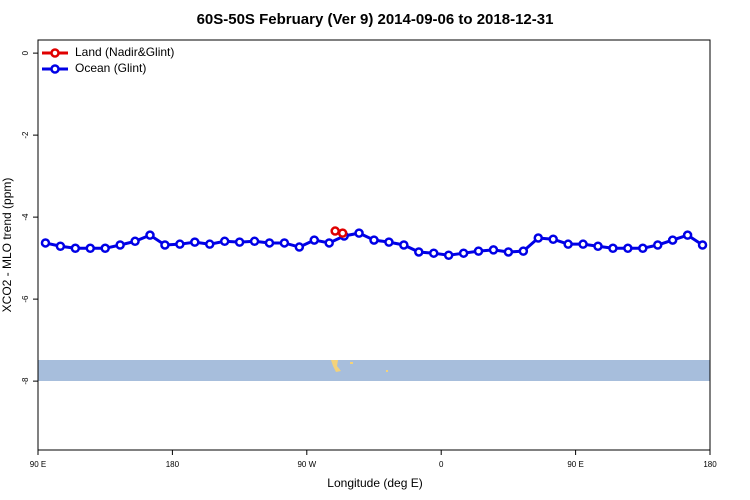 The image size is (750, 500). Describe the element at coordinates (25, 52) in the screenshot. I see `y-tick-label: 0` at that location.